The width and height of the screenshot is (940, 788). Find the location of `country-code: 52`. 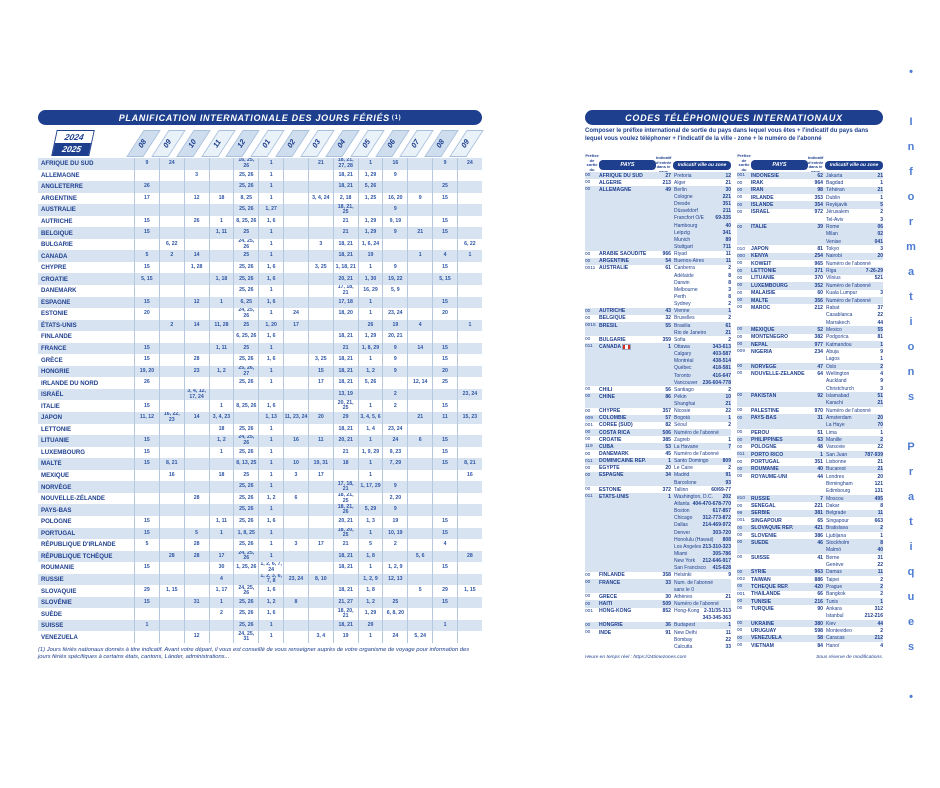

country-code: 52 is located at coordinates (820, 329).